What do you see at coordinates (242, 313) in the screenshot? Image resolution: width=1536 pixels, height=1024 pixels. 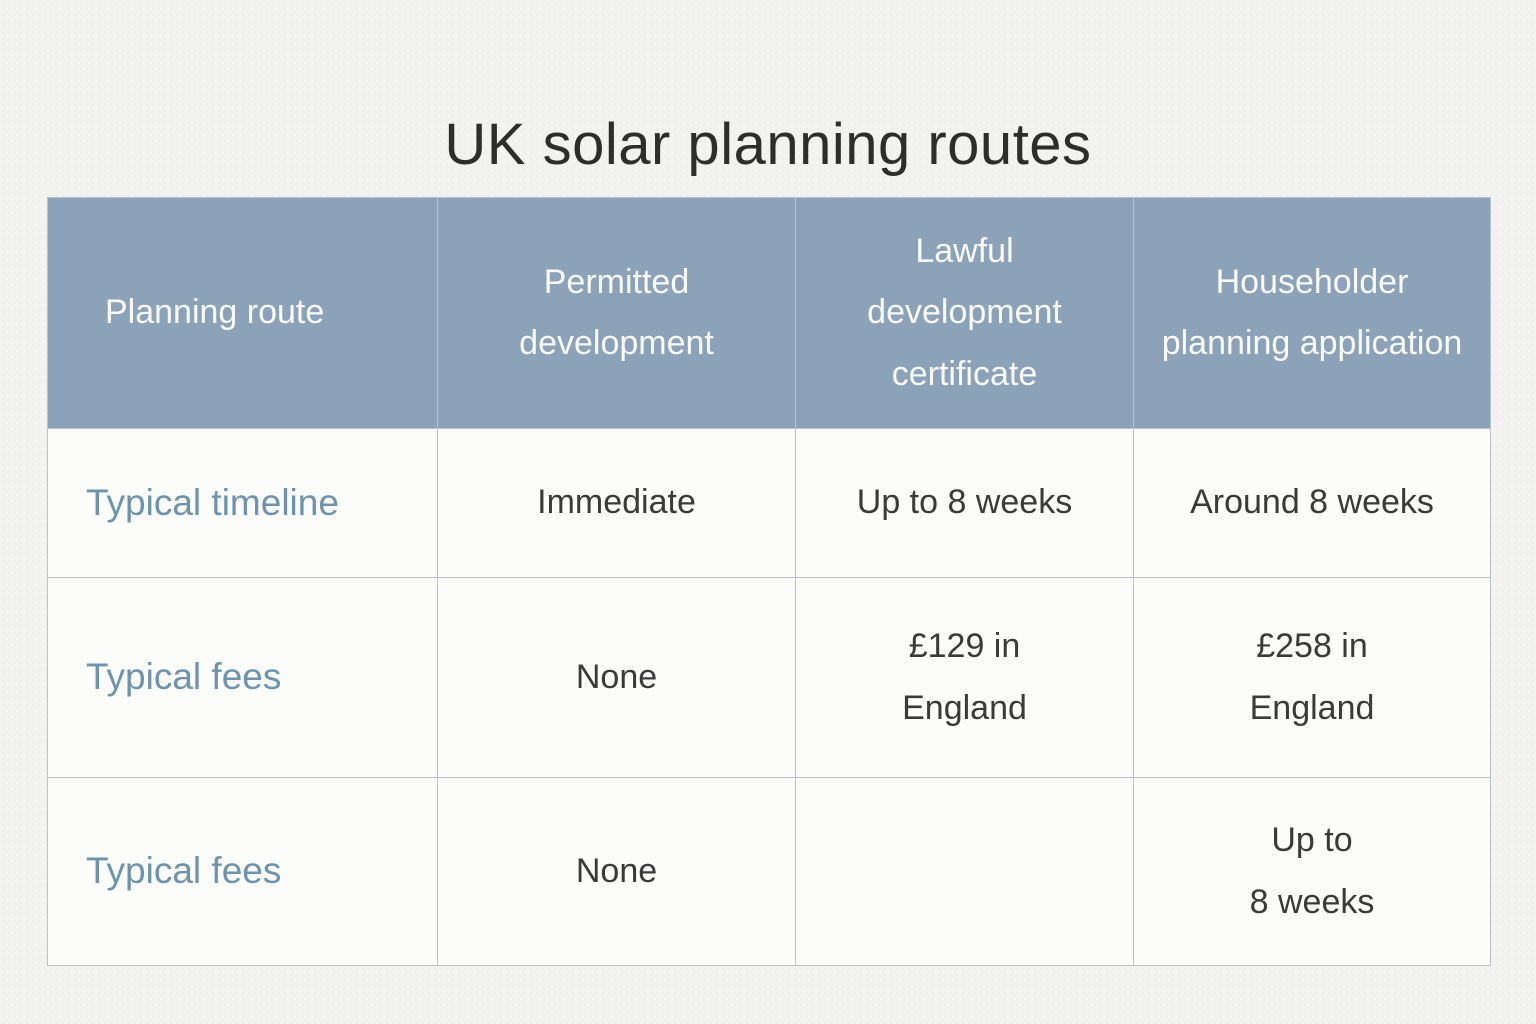 I see `column-header-planning-route: Planning route` at bounding box center [242, 313].